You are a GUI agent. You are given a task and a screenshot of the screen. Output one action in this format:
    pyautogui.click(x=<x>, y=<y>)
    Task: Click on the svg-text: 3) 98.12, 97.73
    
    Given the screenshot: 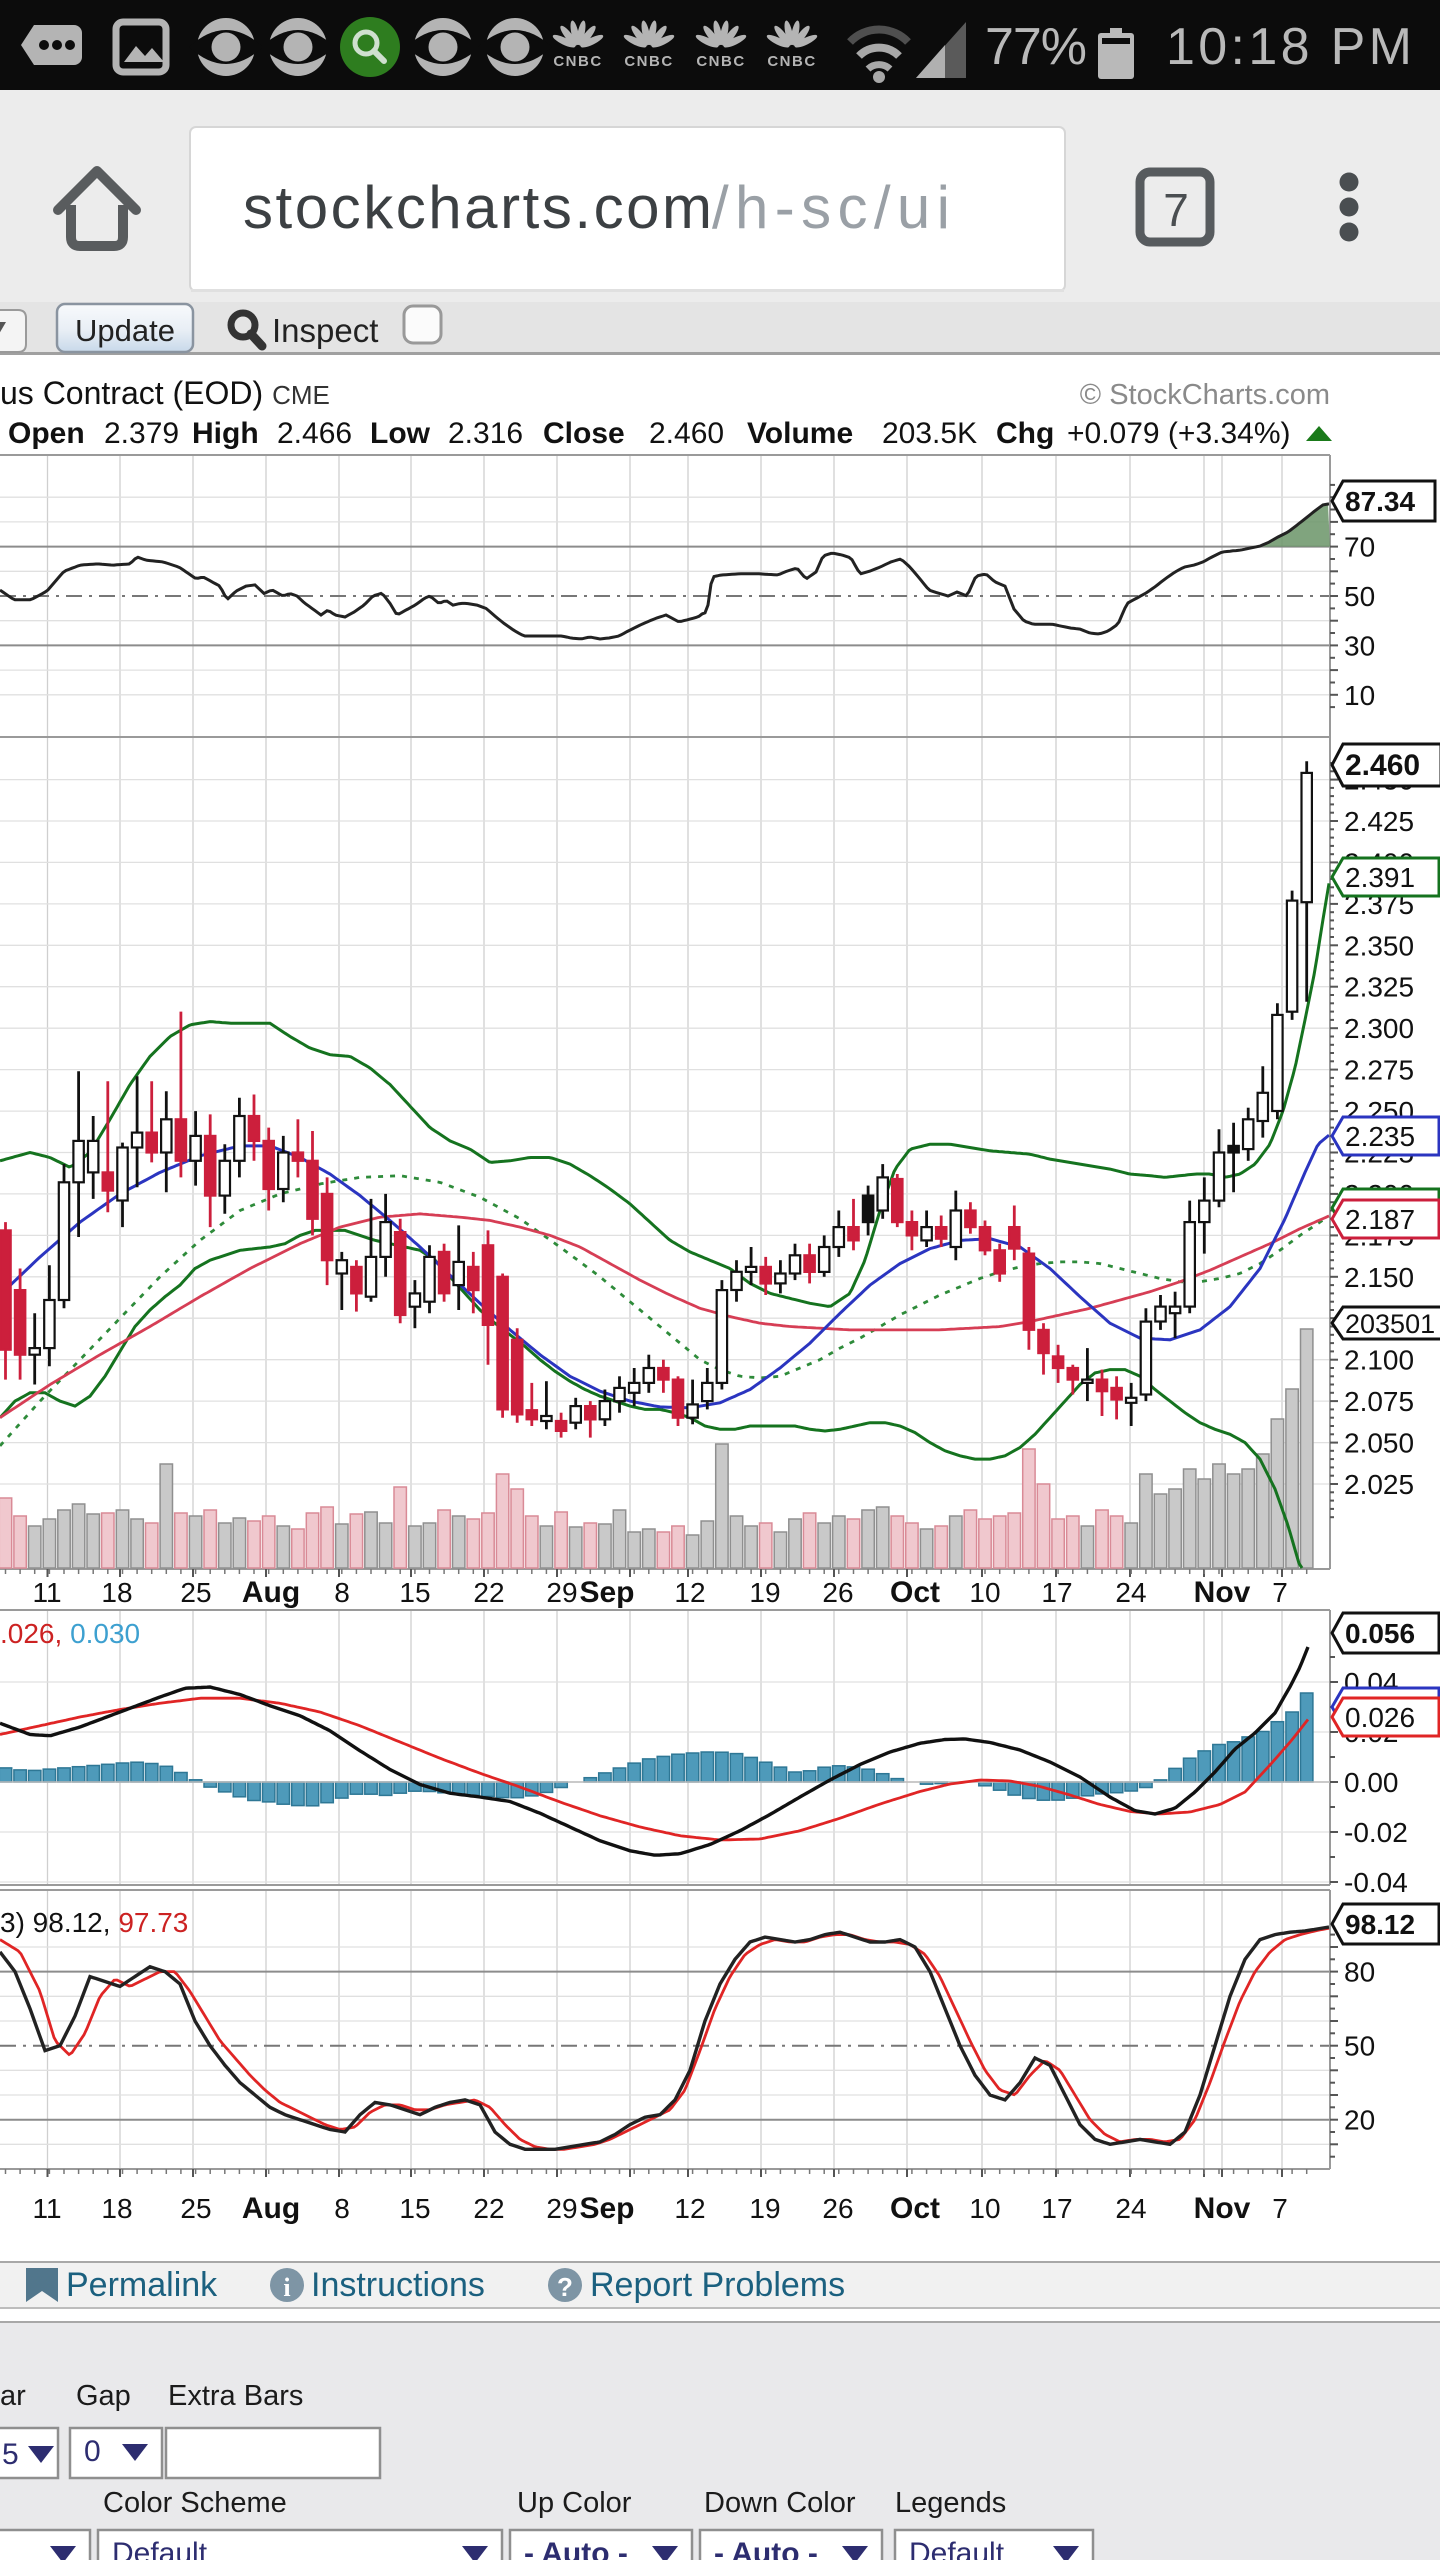 What is the action you would take?
    pyautogui.click(x=94, y=1922)
    